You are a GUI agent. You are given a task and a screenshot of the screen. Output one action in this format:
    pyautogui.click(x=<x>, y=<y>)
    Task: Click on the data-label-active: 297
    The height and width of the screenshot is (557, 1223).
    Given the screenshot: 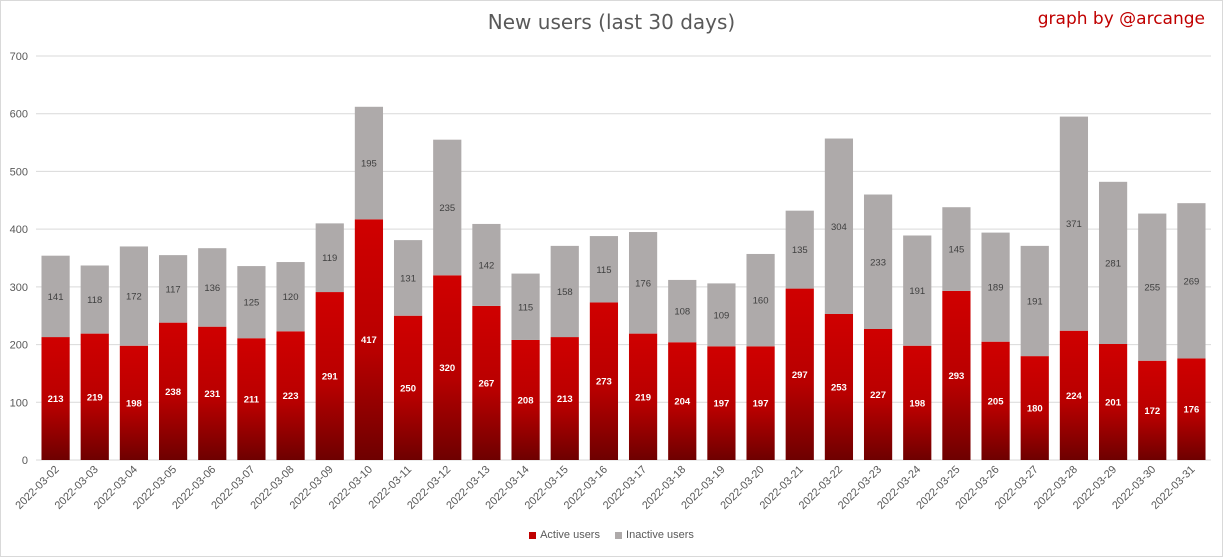 What is the action you would take?
    pyautogui.click(x=800, y=375)
    